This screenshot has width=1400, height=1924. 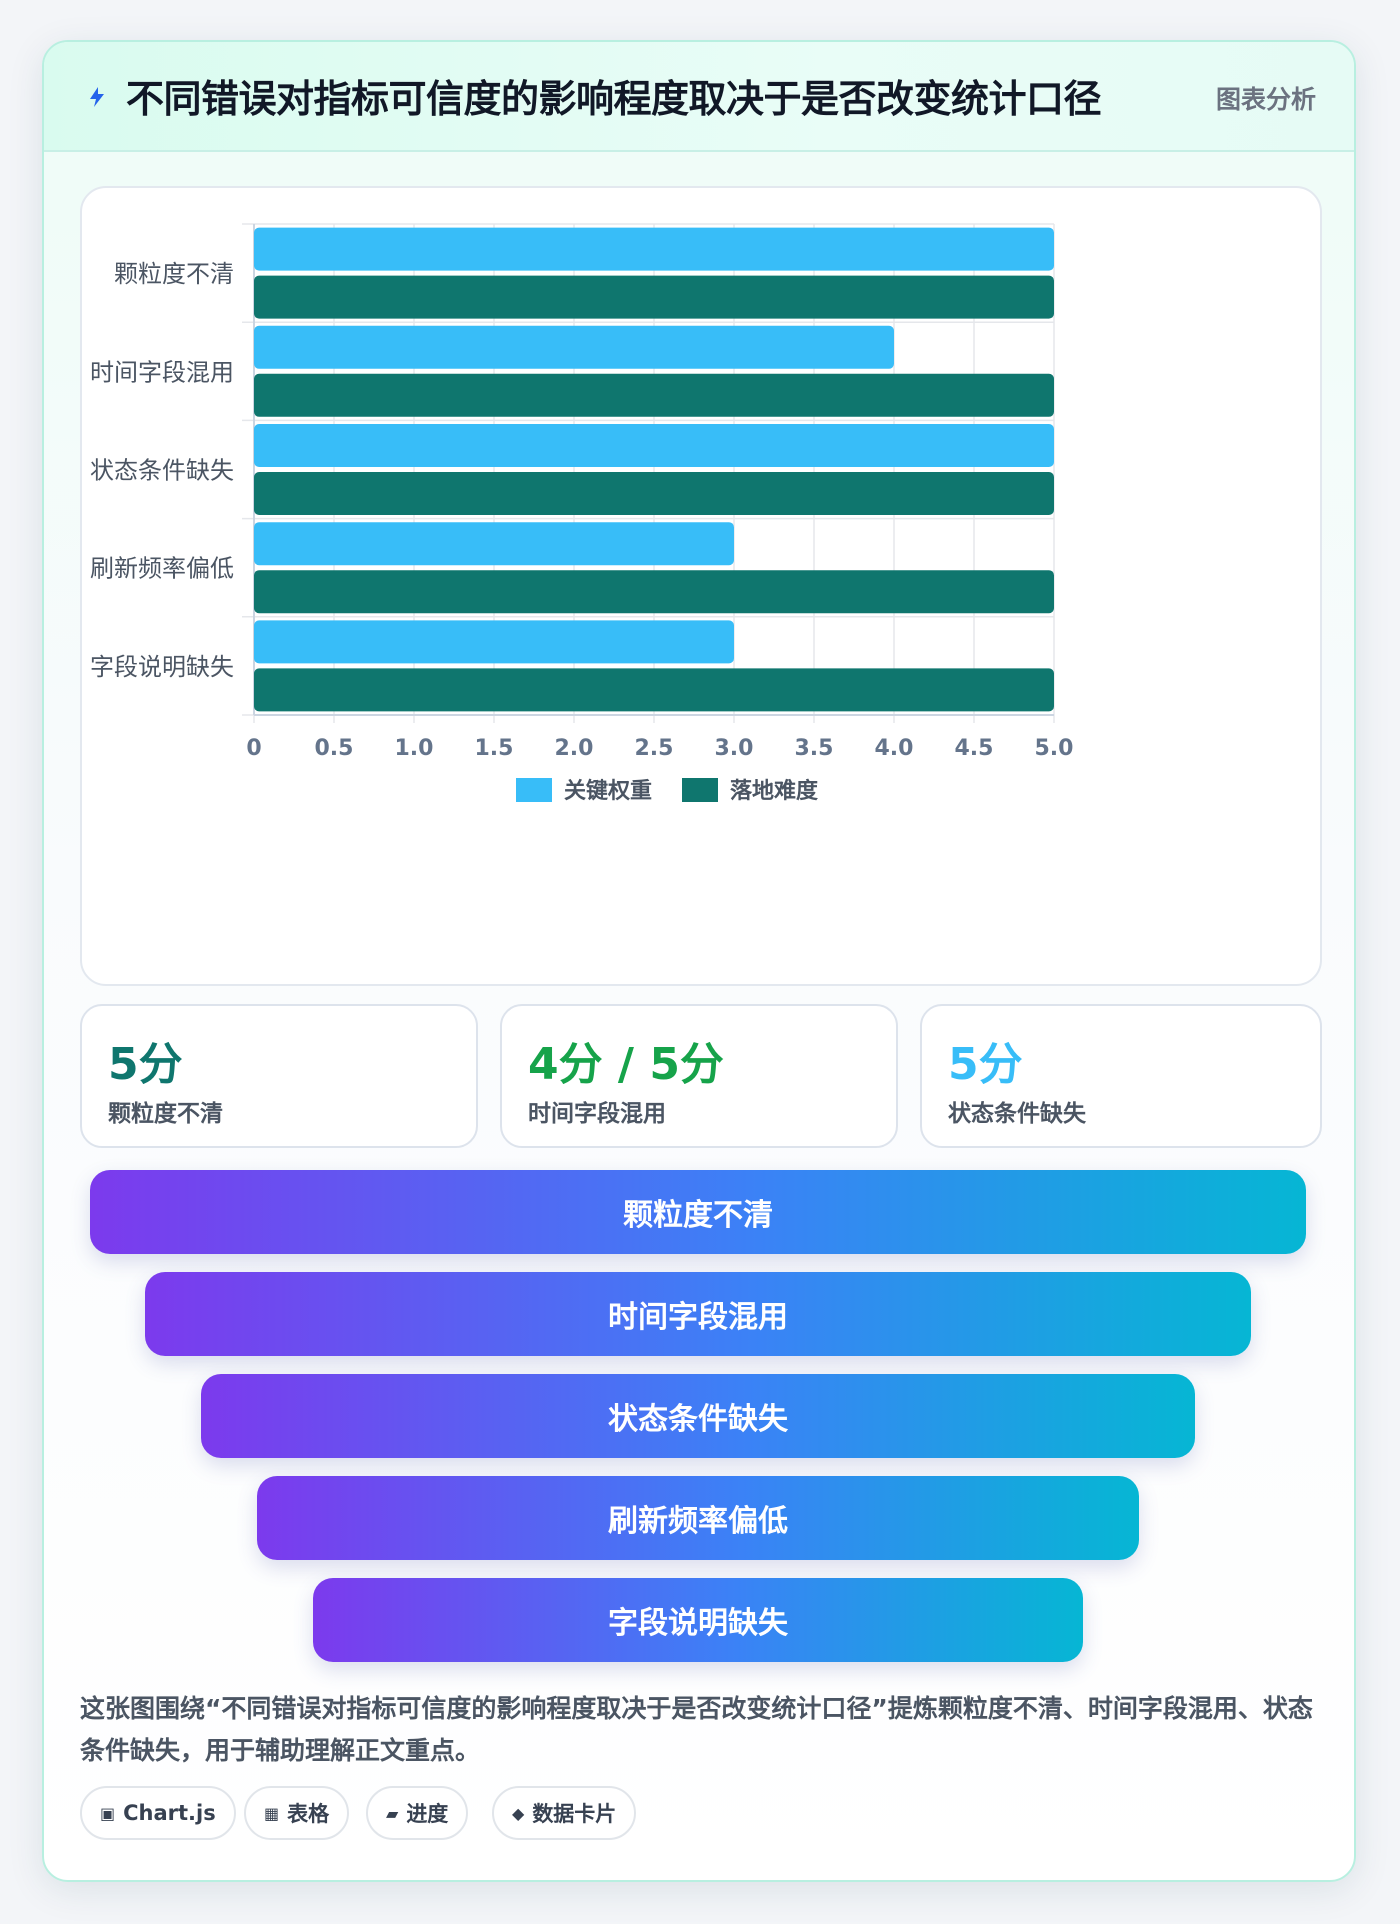 I want to click on stat-card-2: 4分 / 5分 时间字段混用, so click(x=699, y=1076).